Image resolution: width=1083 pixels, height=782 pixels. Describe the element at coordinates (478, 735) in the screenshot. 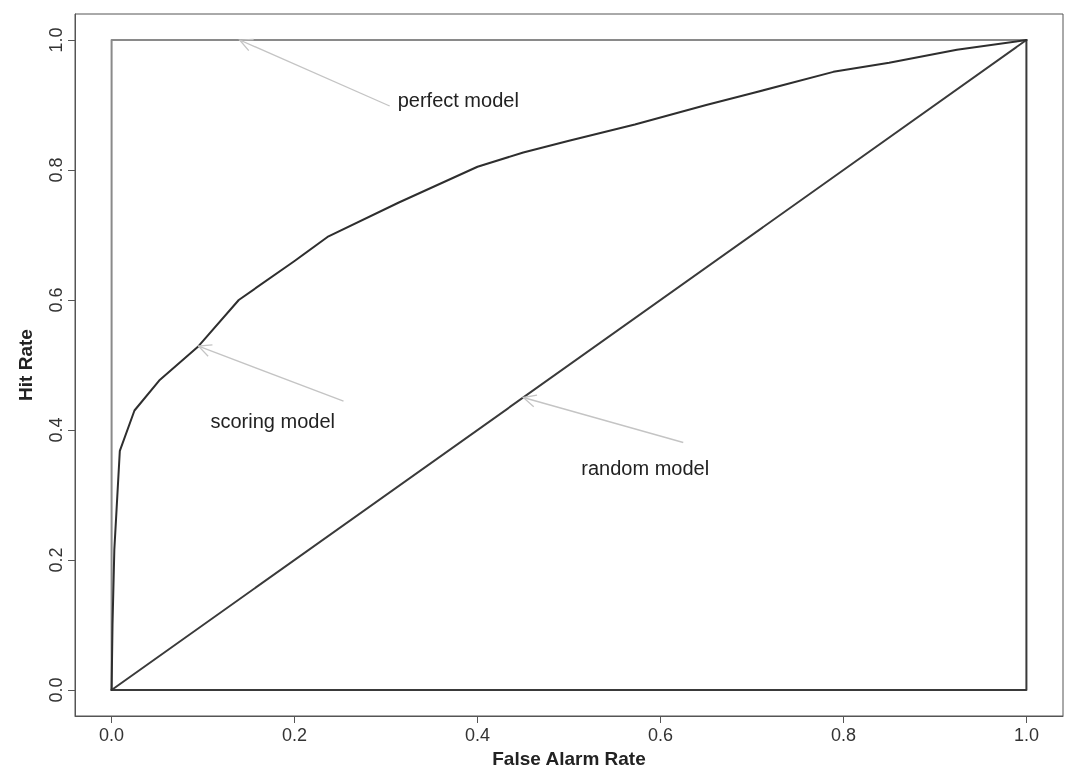

I see `x-tick-label: 0.4` at that location.